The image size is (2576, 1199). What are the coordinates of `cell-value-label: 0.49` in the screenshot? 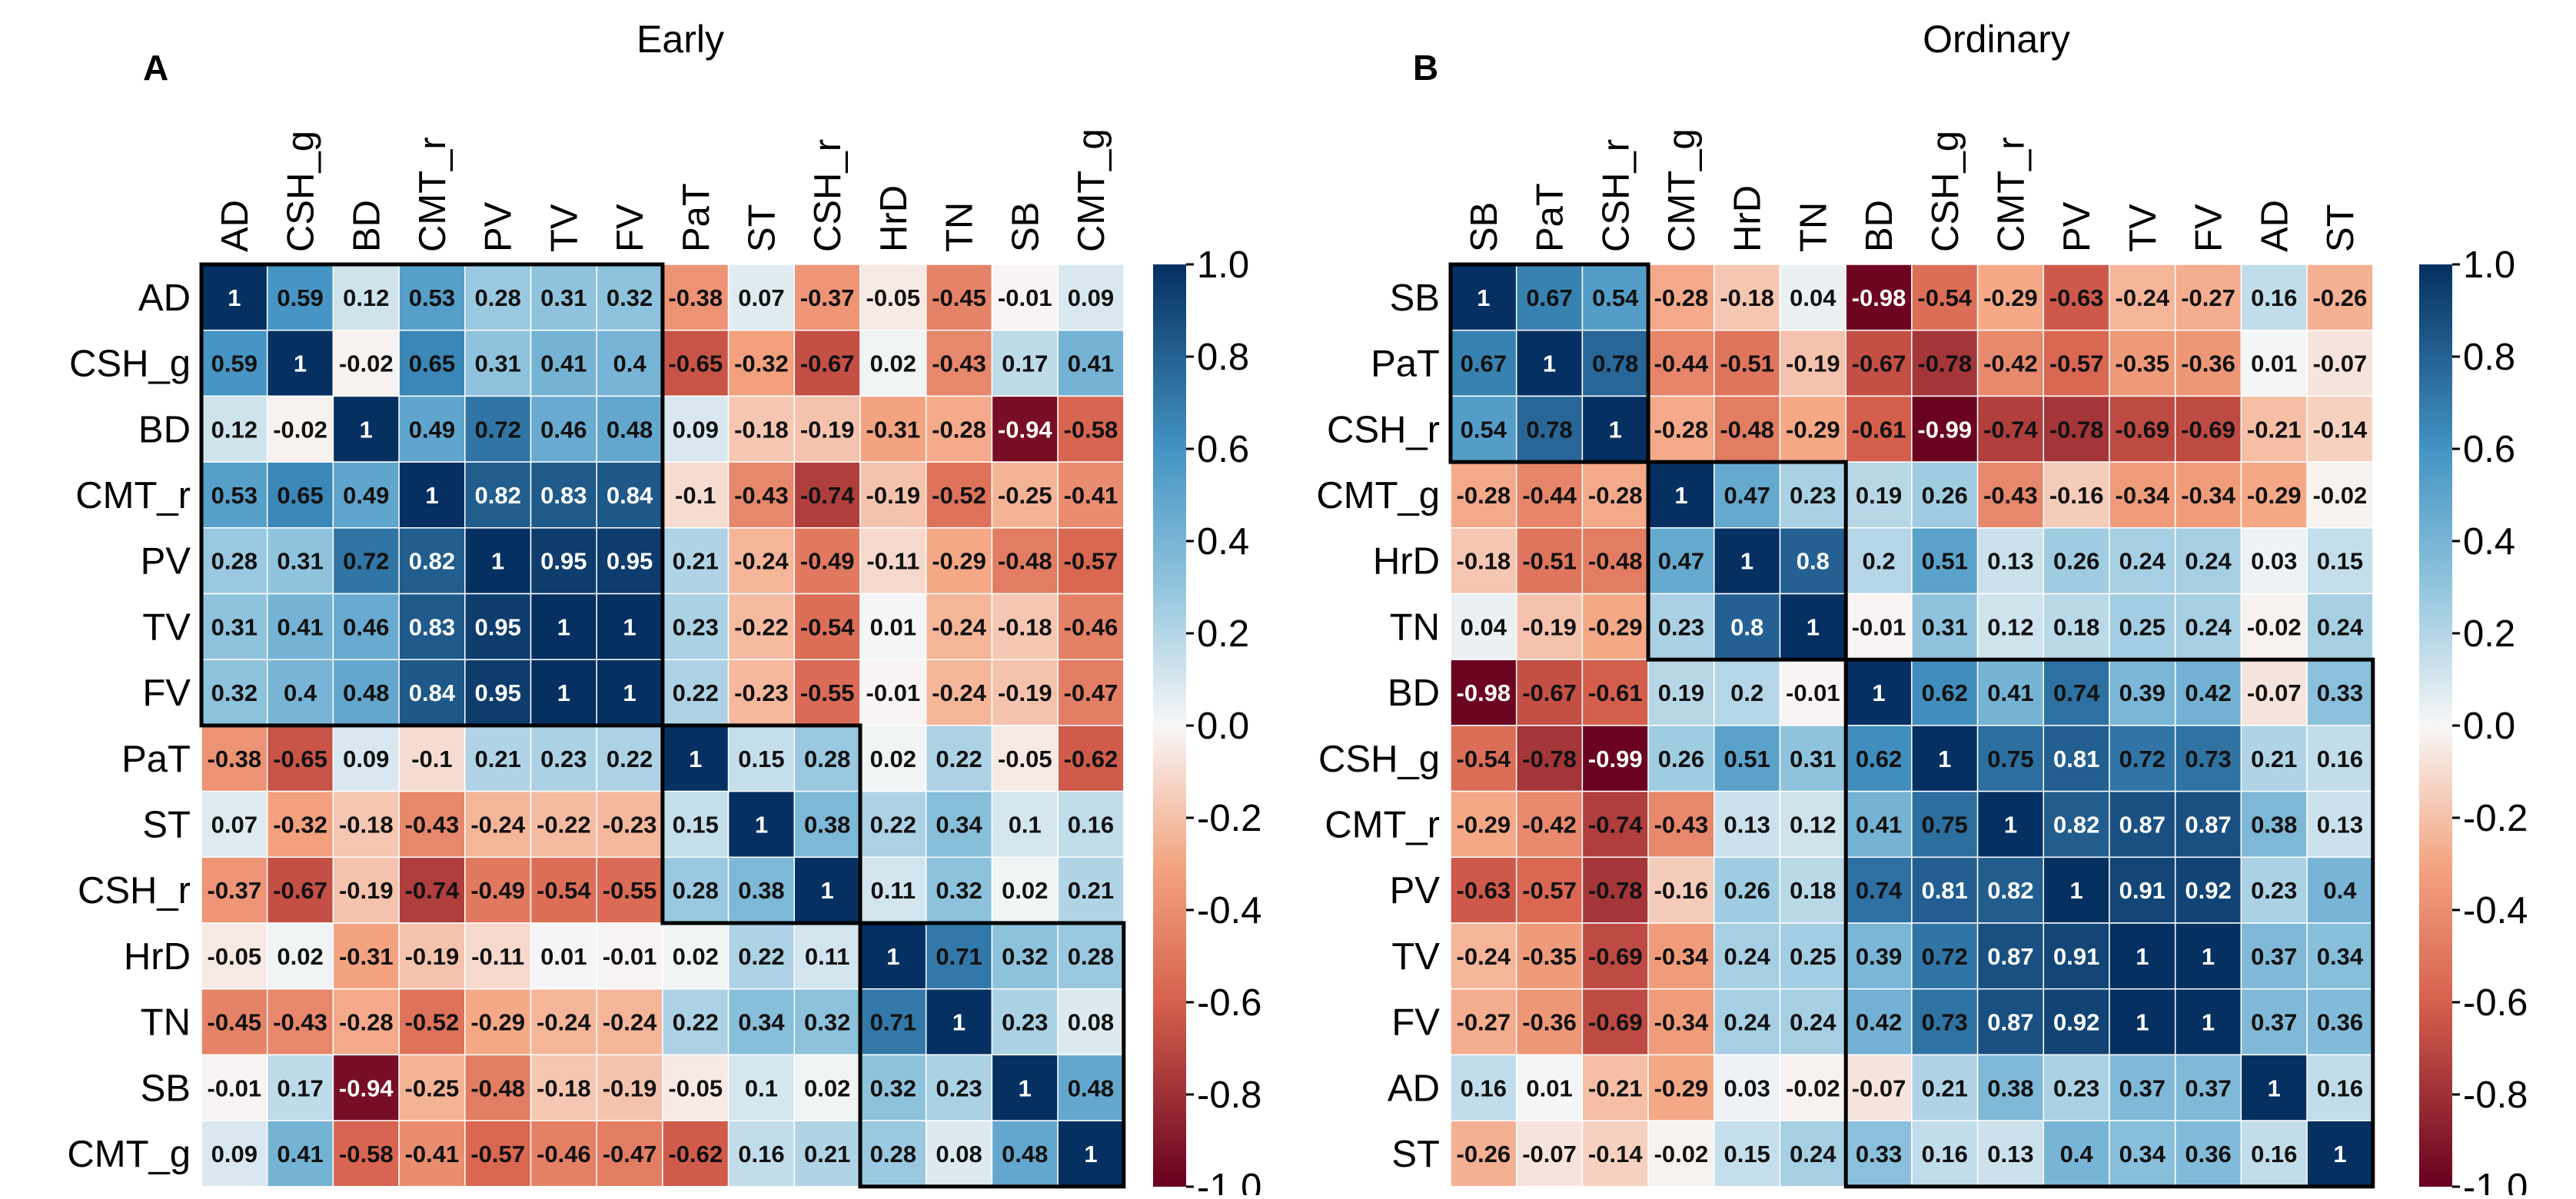 It's located at (432, 430).